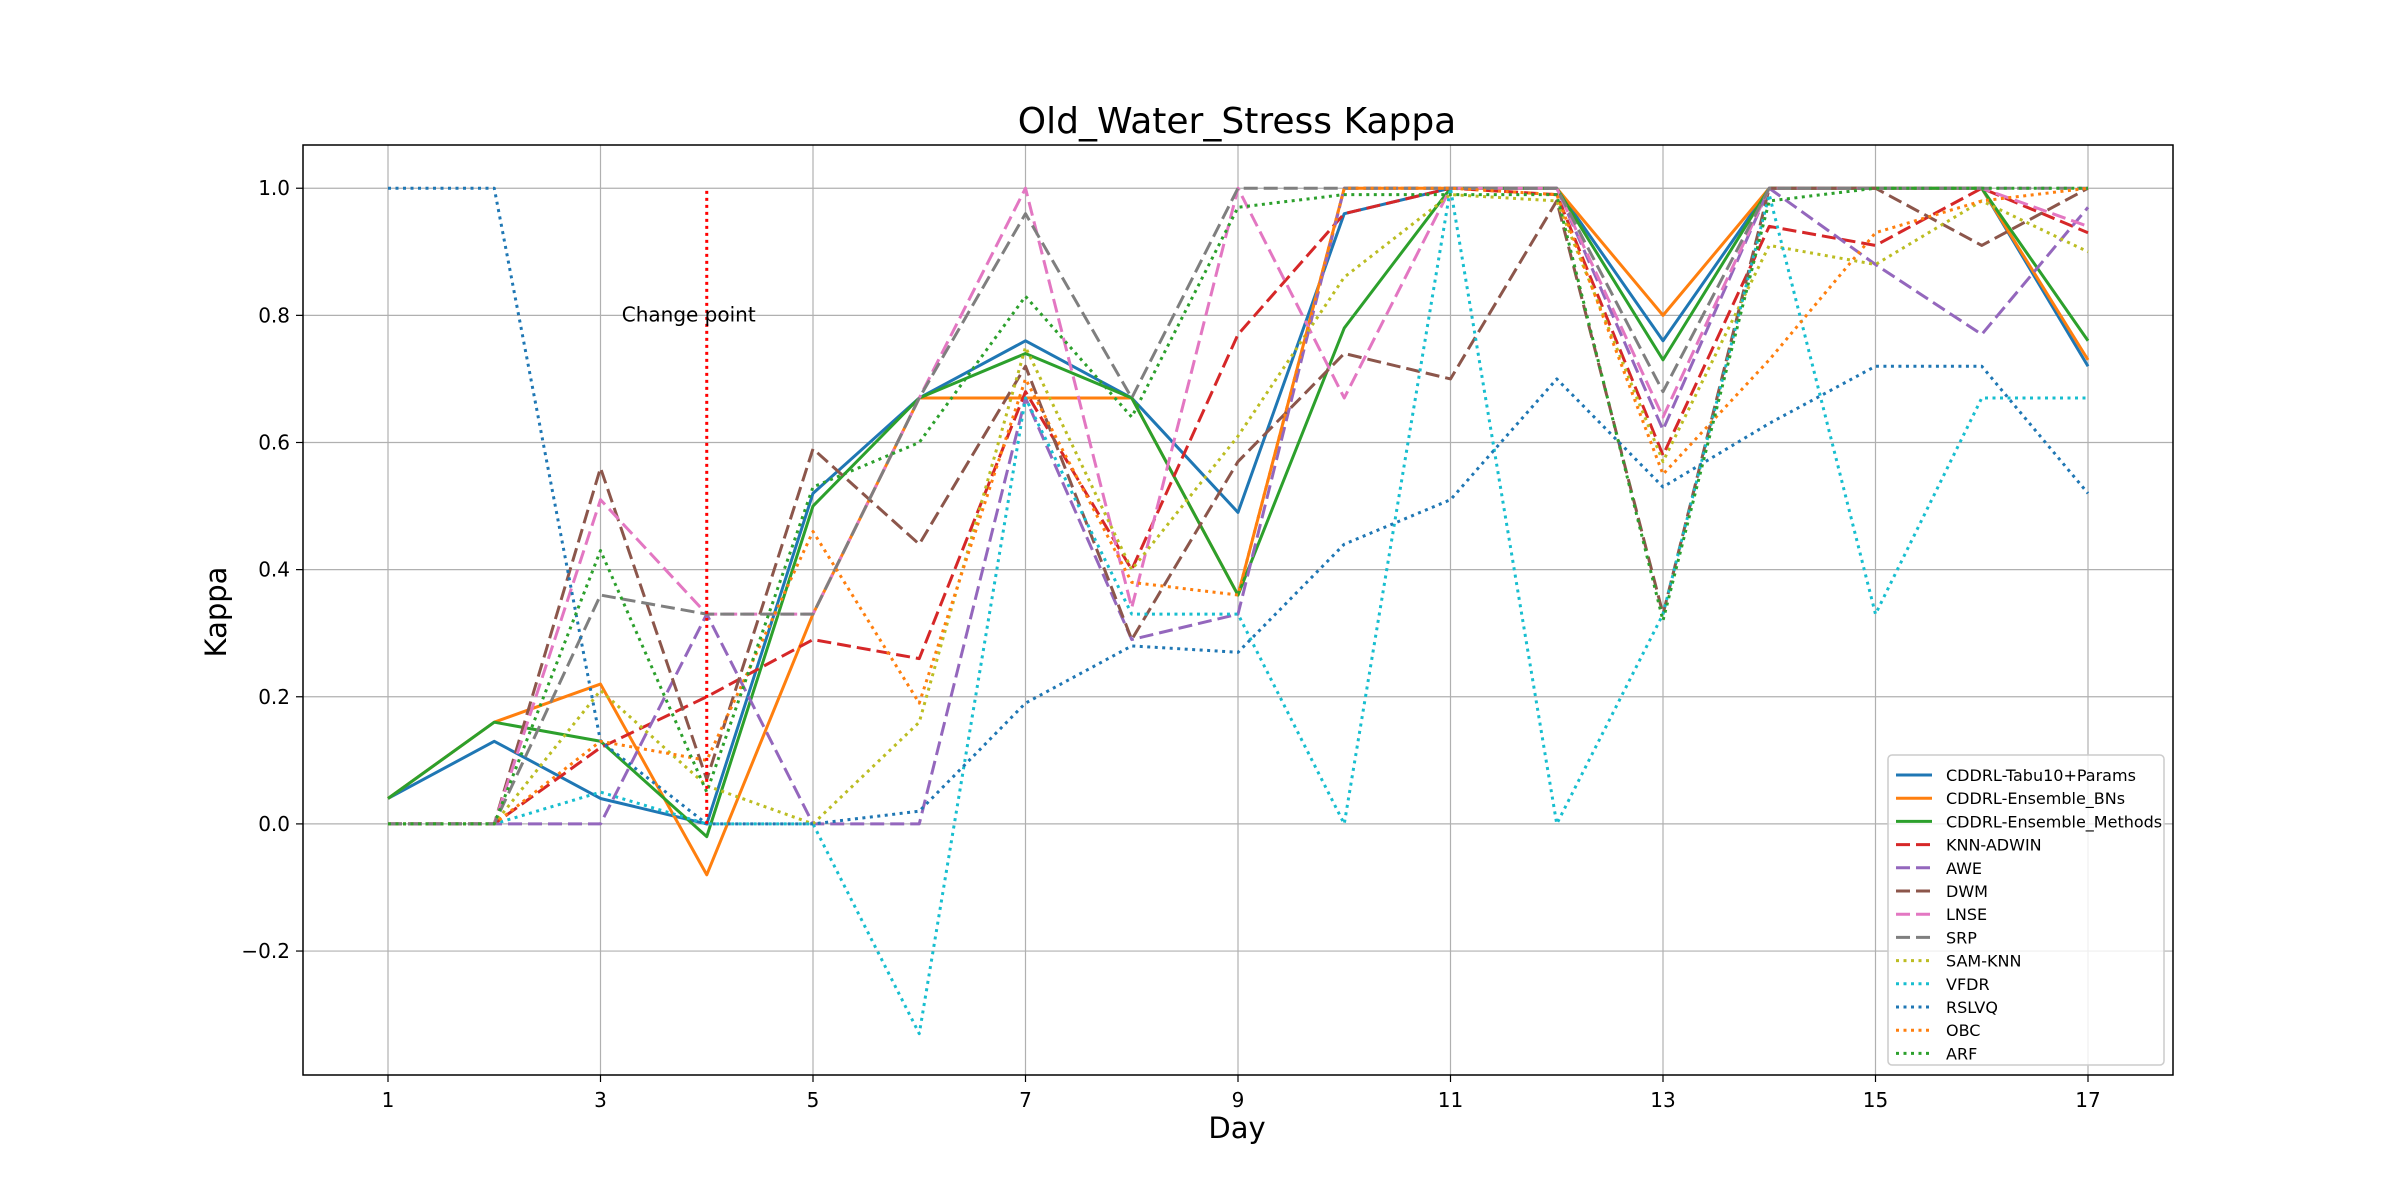 The image size is (2400, 1200). What do you see at coordinates (2035, 799) in the screenshot?
I see `legend-label: CDDRL-Ensemble_BNs` at bounding box center [2035, 799].